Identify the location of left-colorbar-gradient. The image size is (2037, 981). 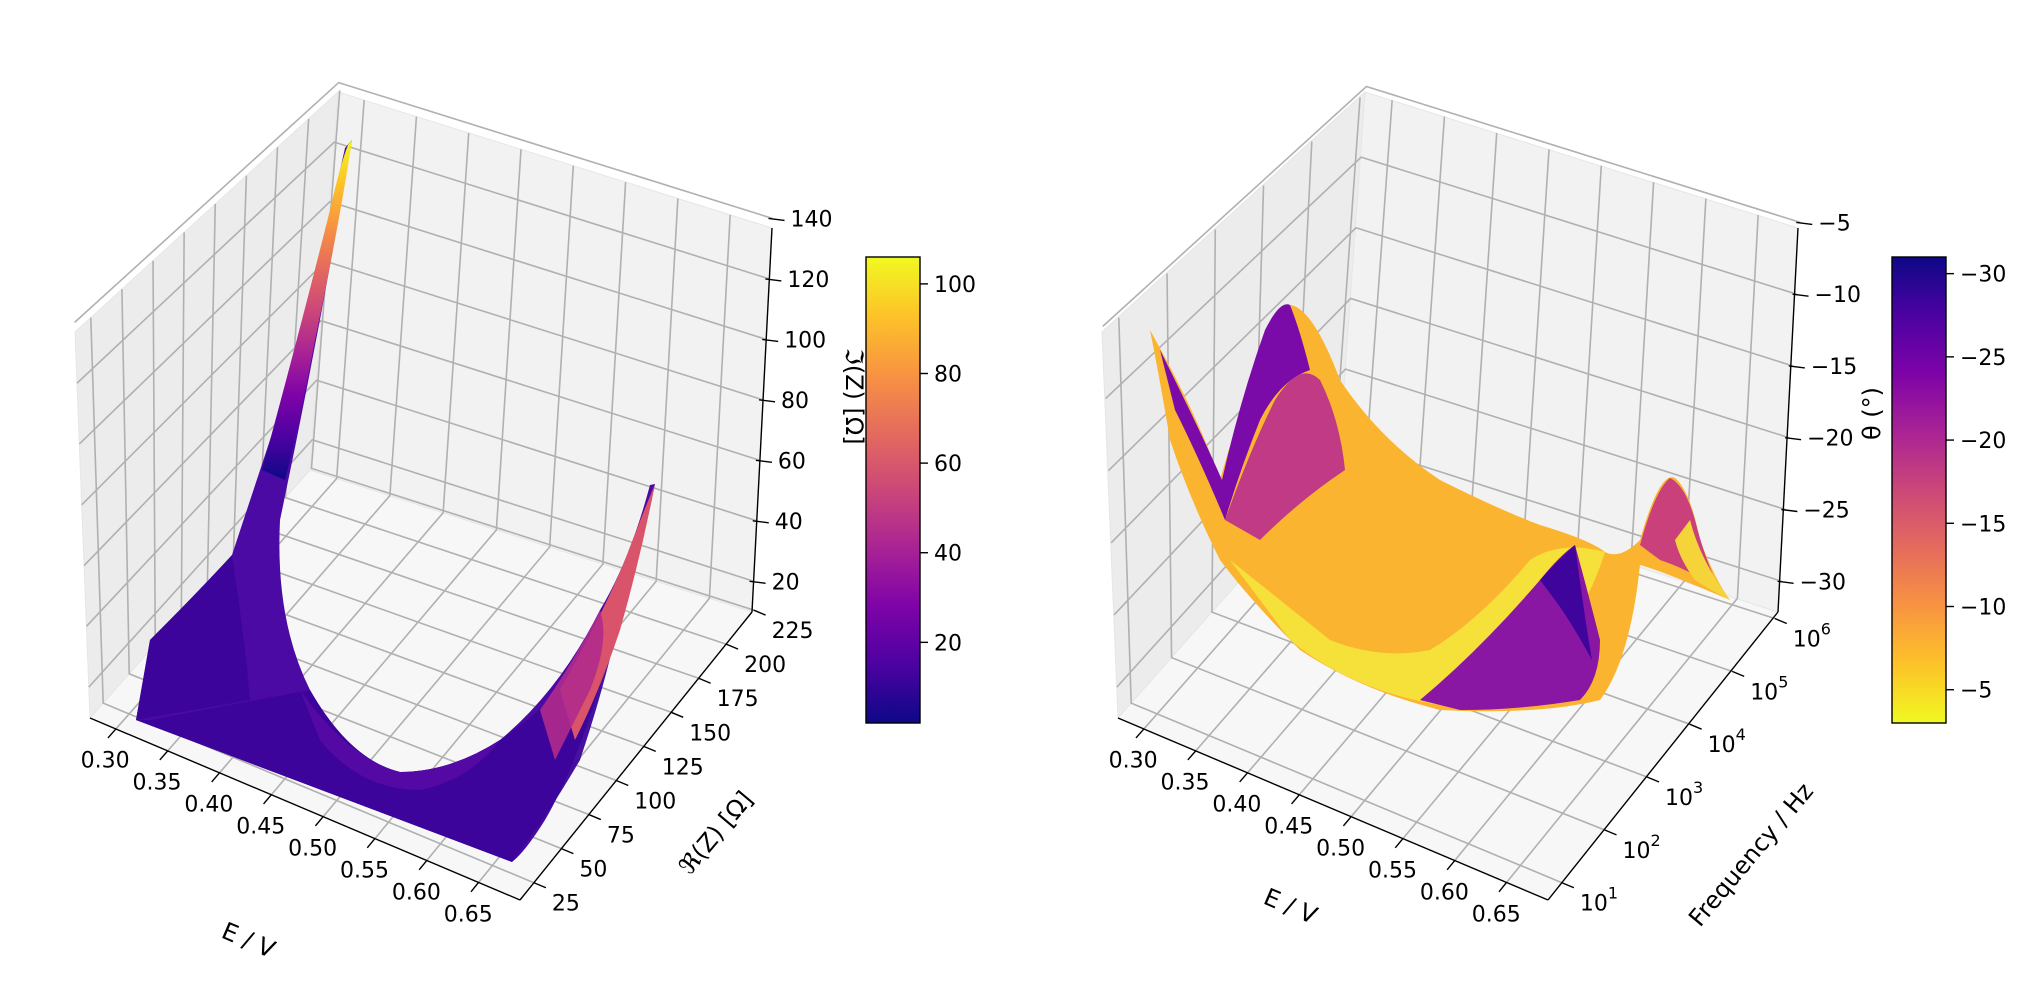
(893, 490).